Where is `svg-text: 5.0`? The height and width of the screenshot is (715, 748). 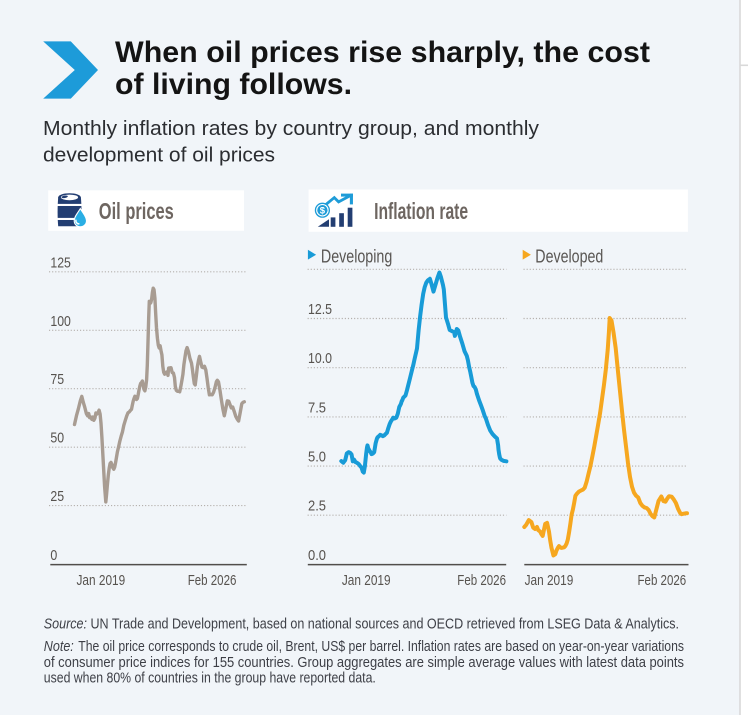
svg-text: 5.0 is located at coordinates (317, 457).